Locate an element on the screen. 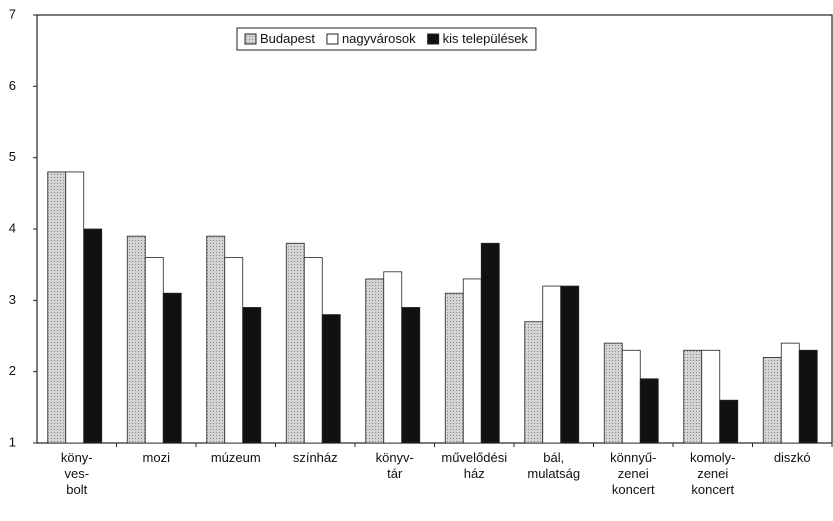 This screenshot has height=521, width=833. x-tick-label: művelődési ház is located at coordinates (474, 465).